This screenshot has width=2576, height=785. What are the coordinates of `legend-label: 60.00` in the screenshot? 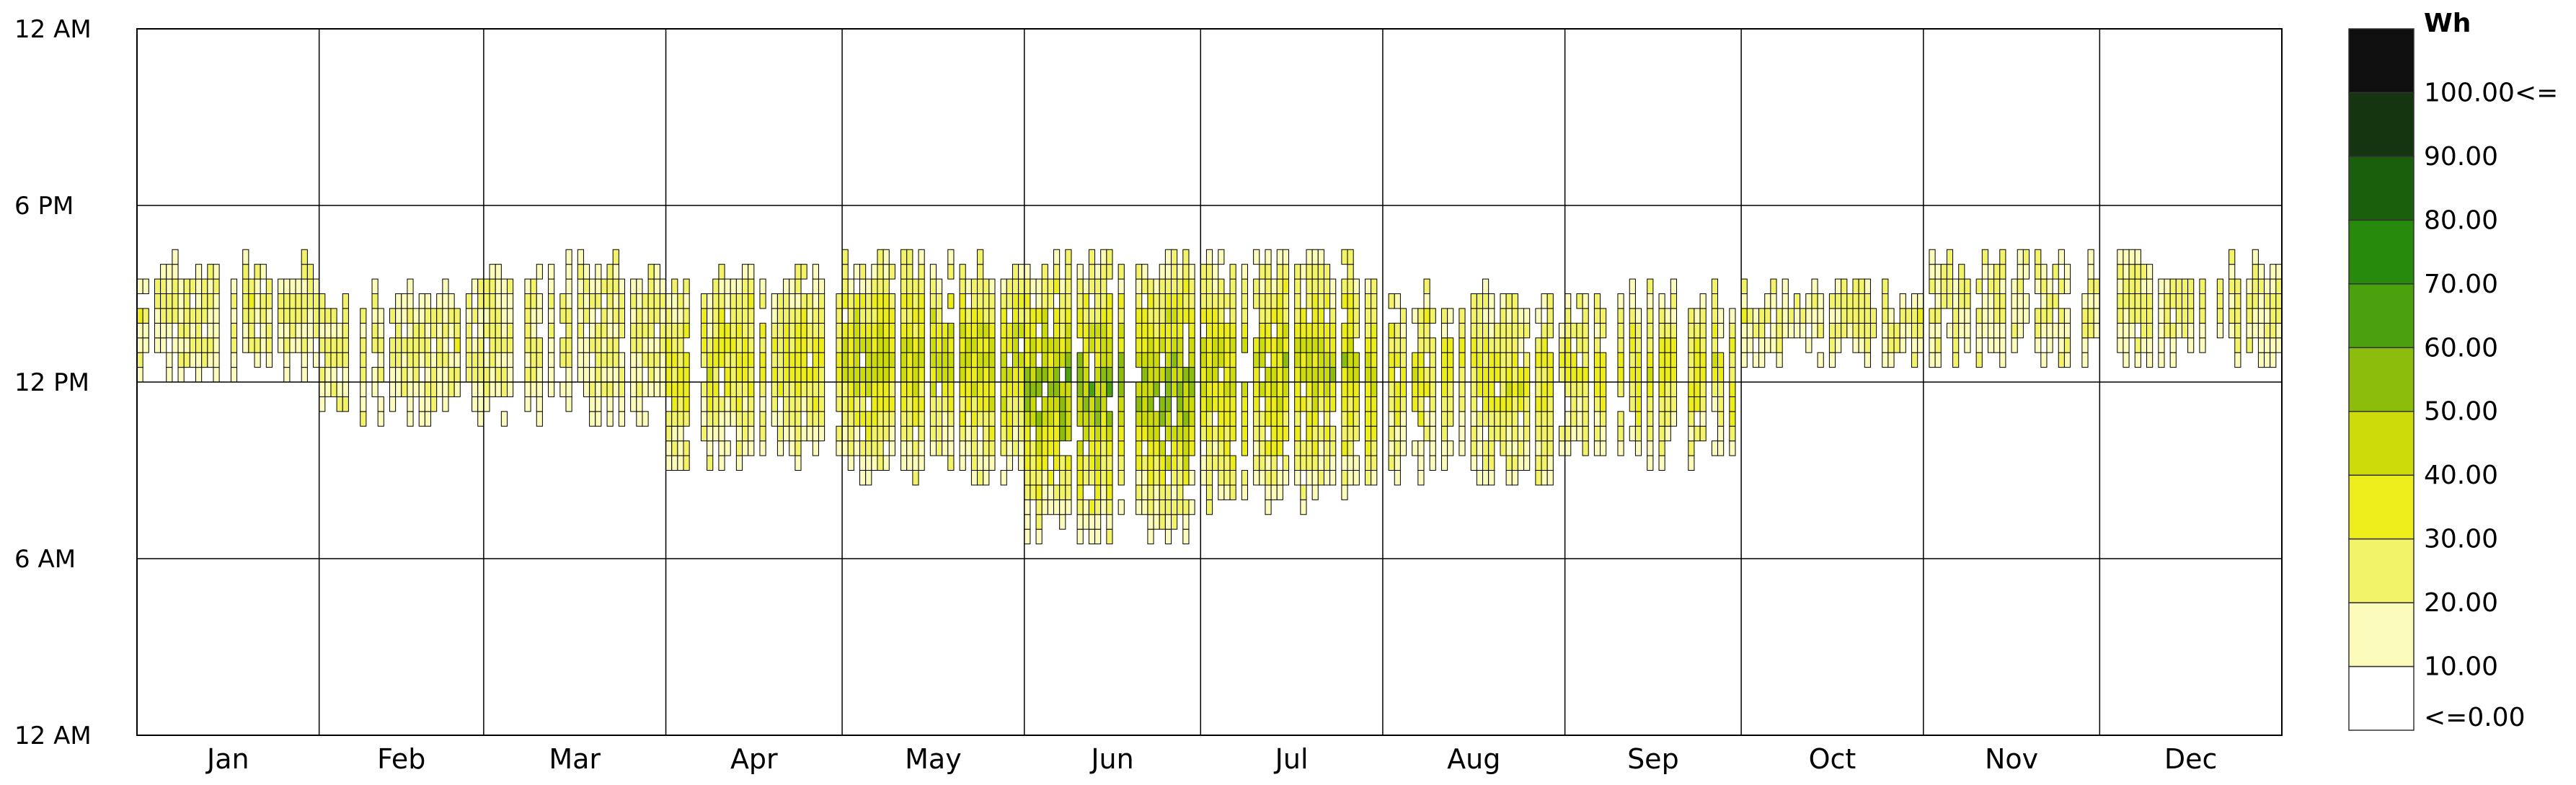 It's located at (2461, 348).